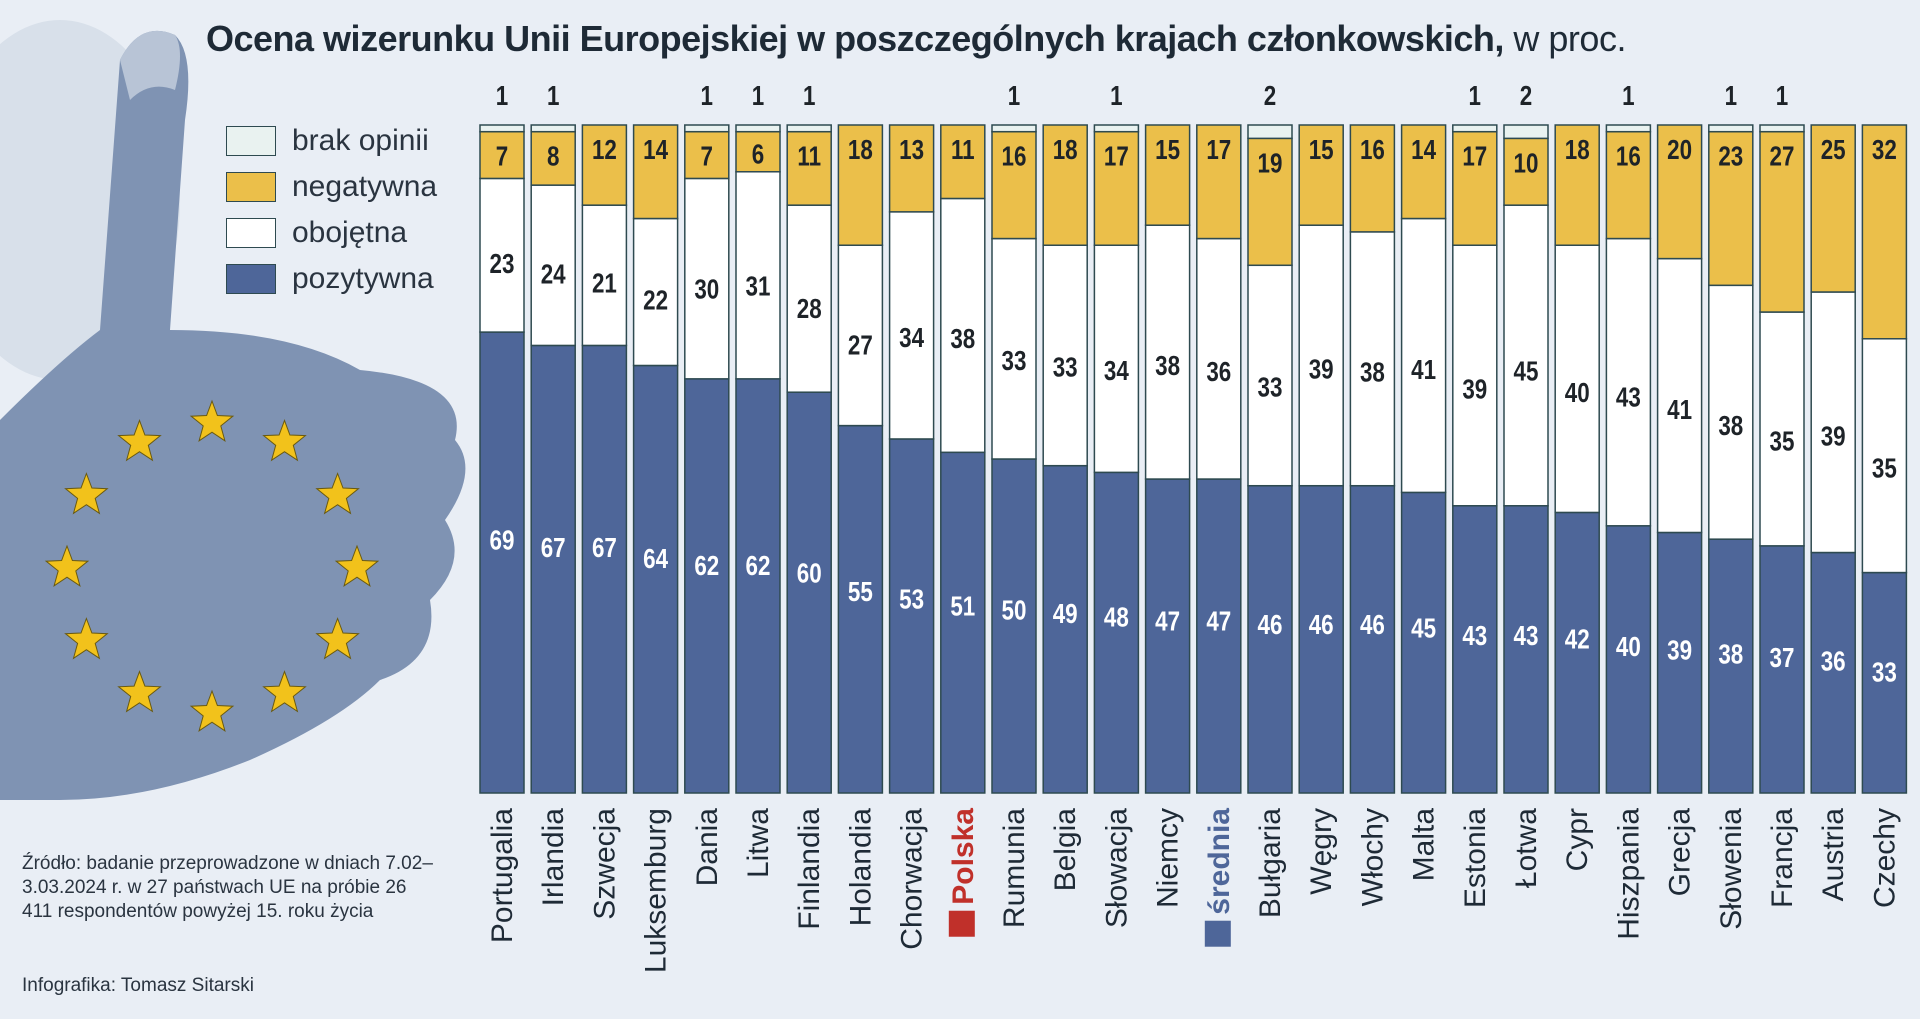 The height and width of the screenshot is (1019, 1920). What do you see at coordinates (553, 548) in the screenshot?
I see `value-label: 67` at bounding box center [553, 548].